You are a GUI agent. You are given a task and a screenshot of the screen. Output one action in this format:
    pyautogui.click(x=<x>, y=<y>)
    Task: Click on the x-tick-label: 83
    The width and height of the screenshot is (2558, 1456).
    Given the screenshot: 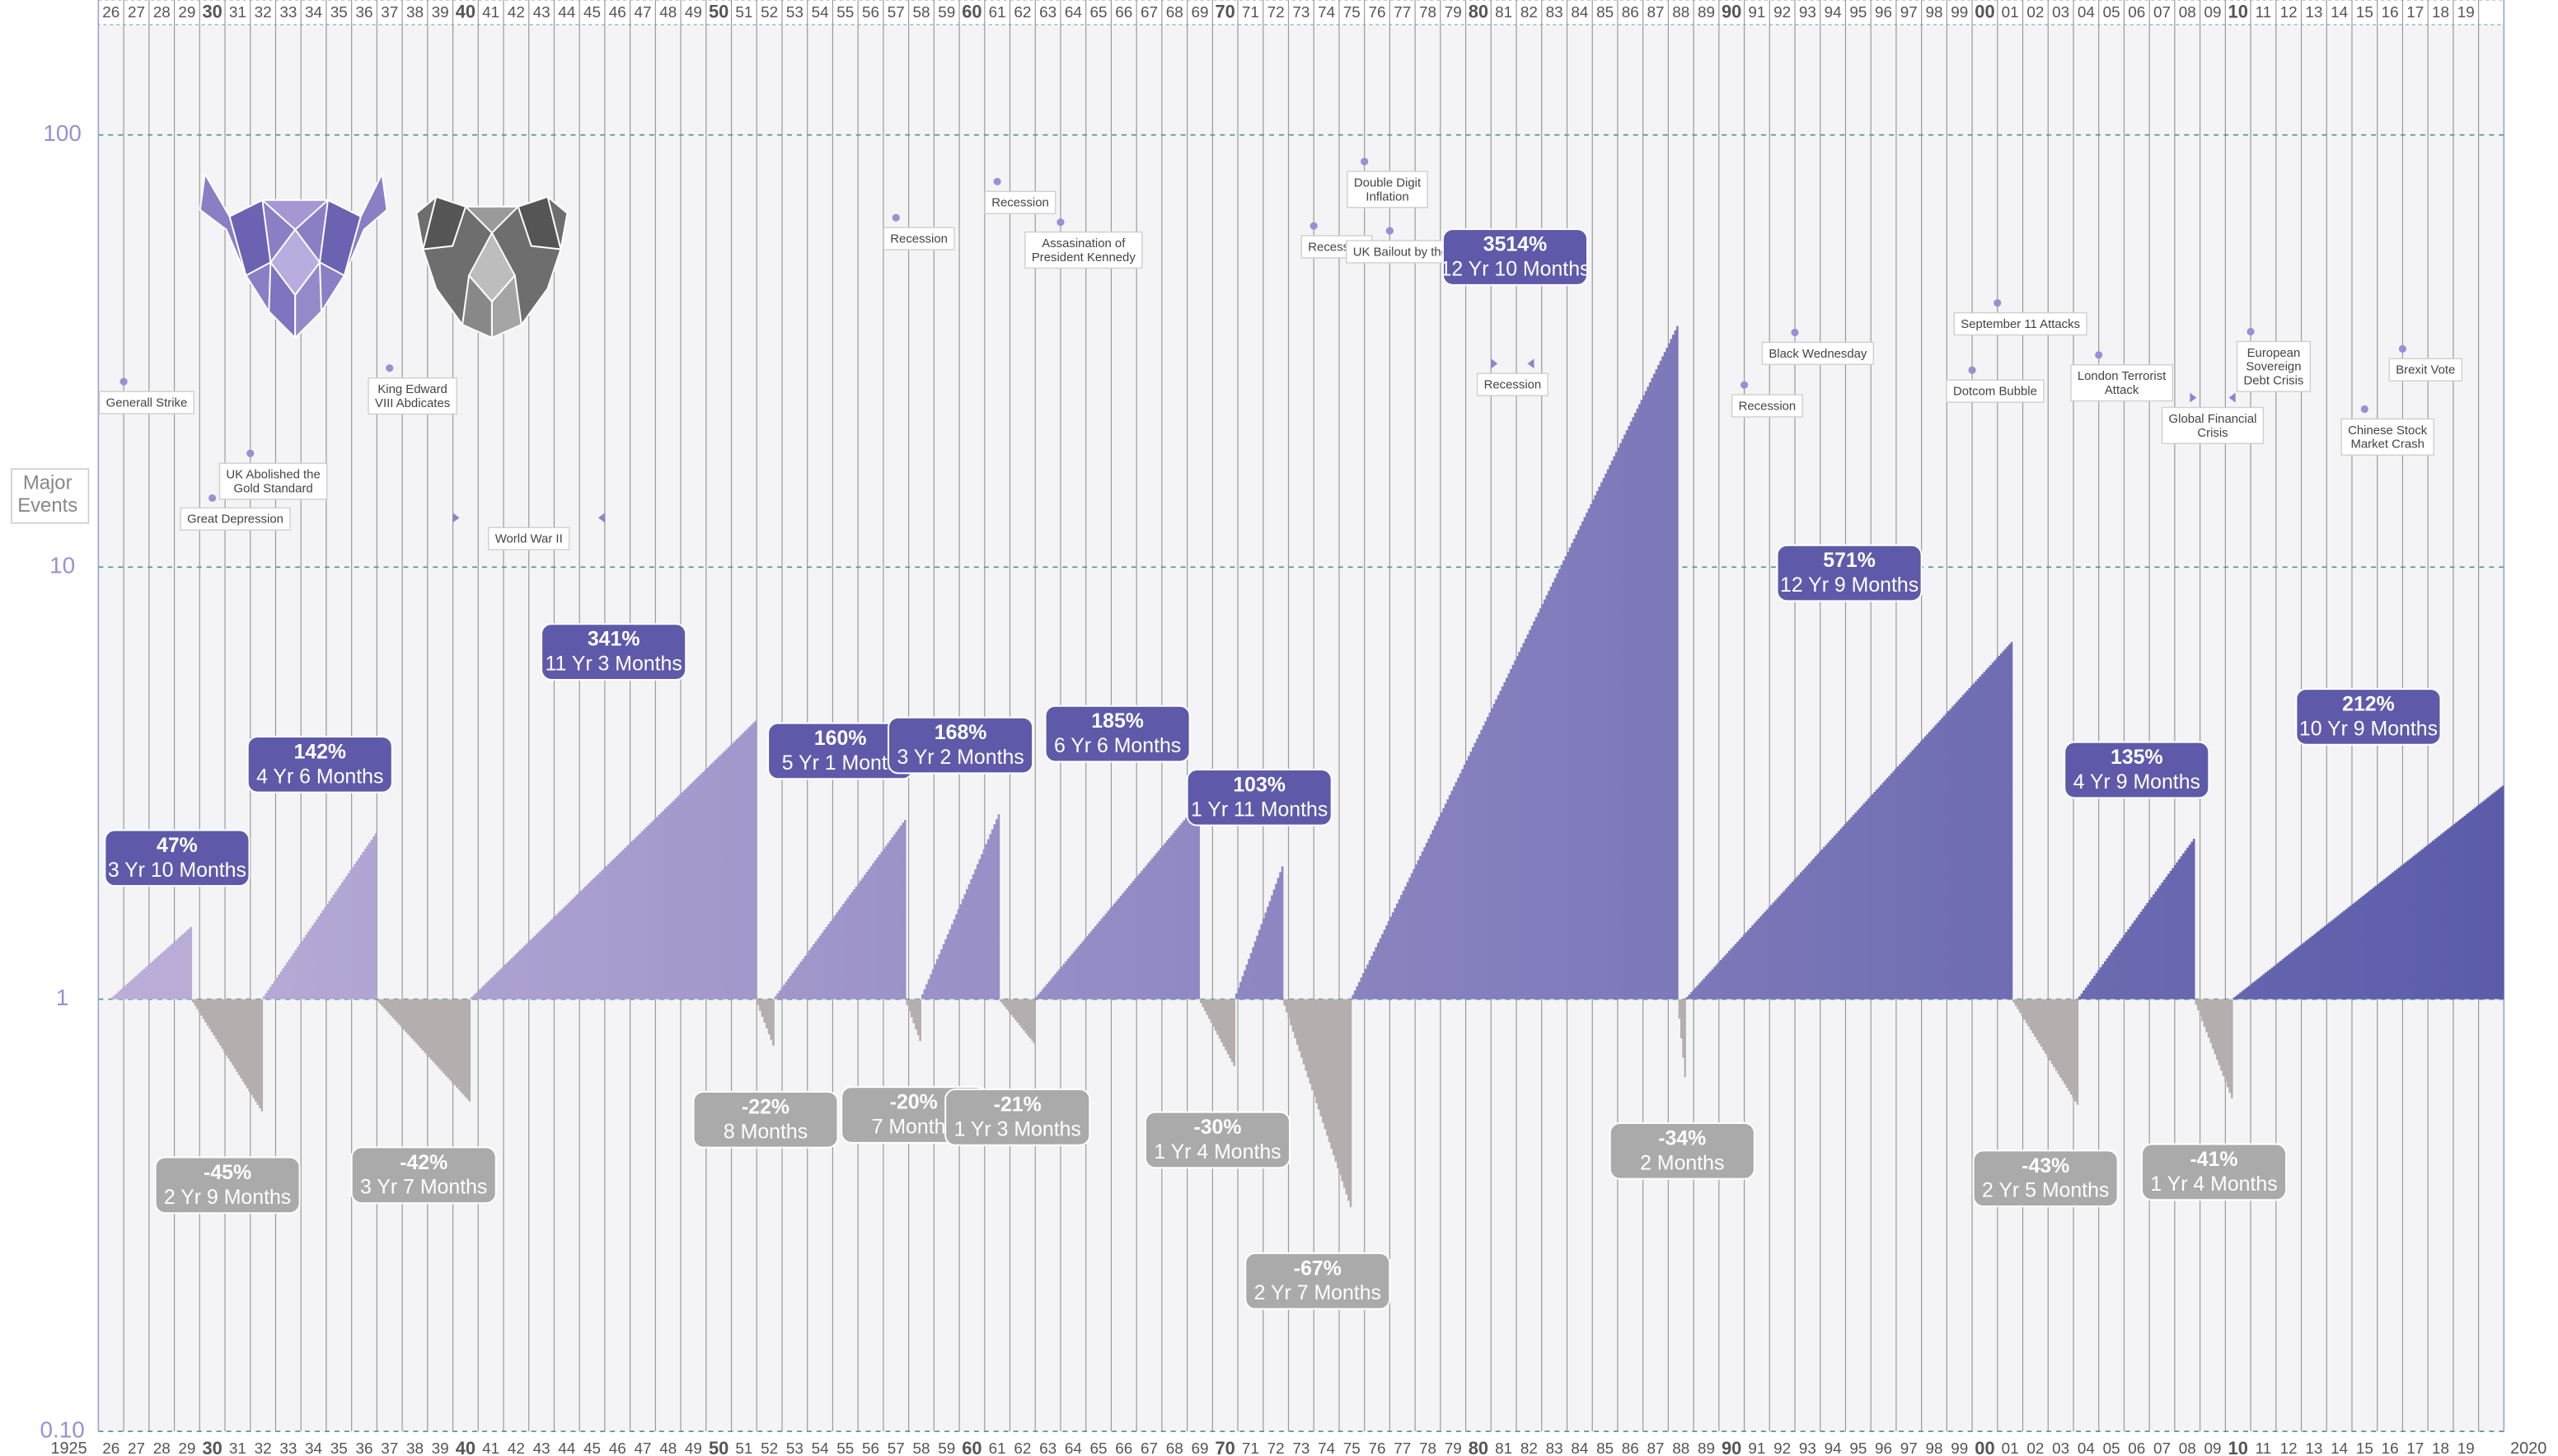 What is the action you would take?
    pyautogui.click(x=1554, y=1448)
    